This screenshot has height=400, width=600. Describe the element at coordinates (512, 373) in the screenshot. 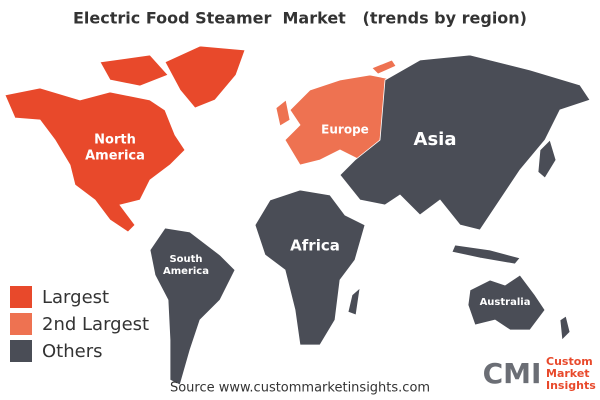

I see `logo-mark: CMI` at that location.